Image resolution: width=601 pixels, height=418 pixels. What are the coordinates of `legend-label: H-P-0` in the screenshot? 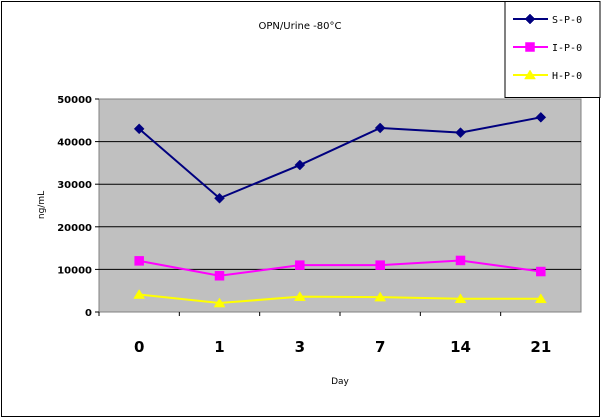 It's located at (567, 76).